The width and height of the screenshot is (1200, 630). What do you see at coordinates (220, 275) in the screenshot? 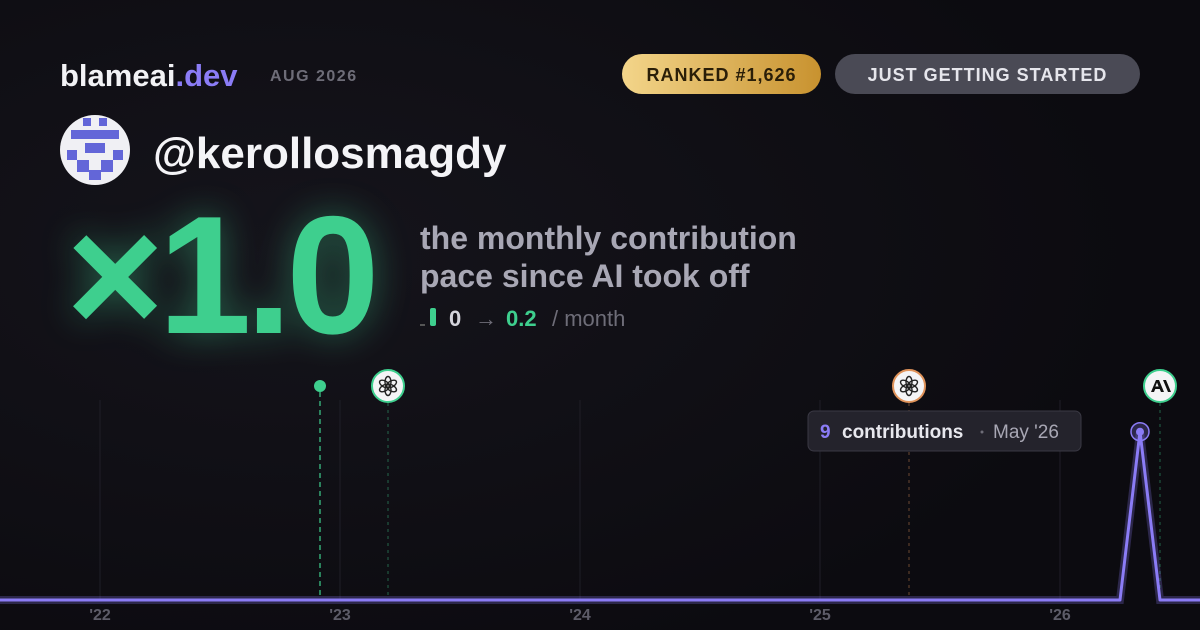
I see `multiplier: ×1.0` at bounding box center [220, 275].